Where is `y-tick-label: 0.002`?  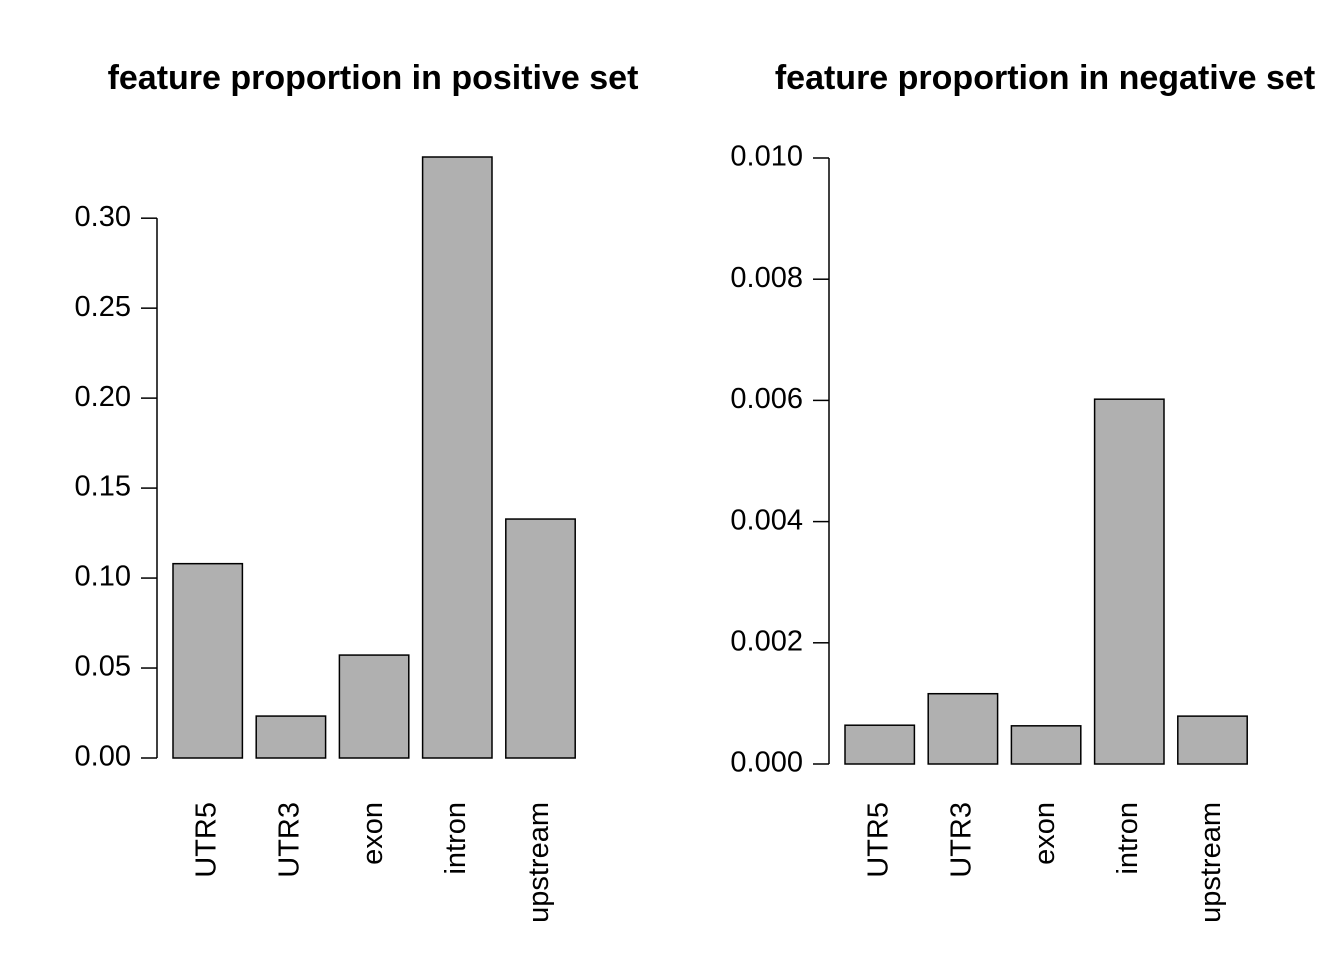 y-tick-label: 0.002 is located at coordinates (766, 641).